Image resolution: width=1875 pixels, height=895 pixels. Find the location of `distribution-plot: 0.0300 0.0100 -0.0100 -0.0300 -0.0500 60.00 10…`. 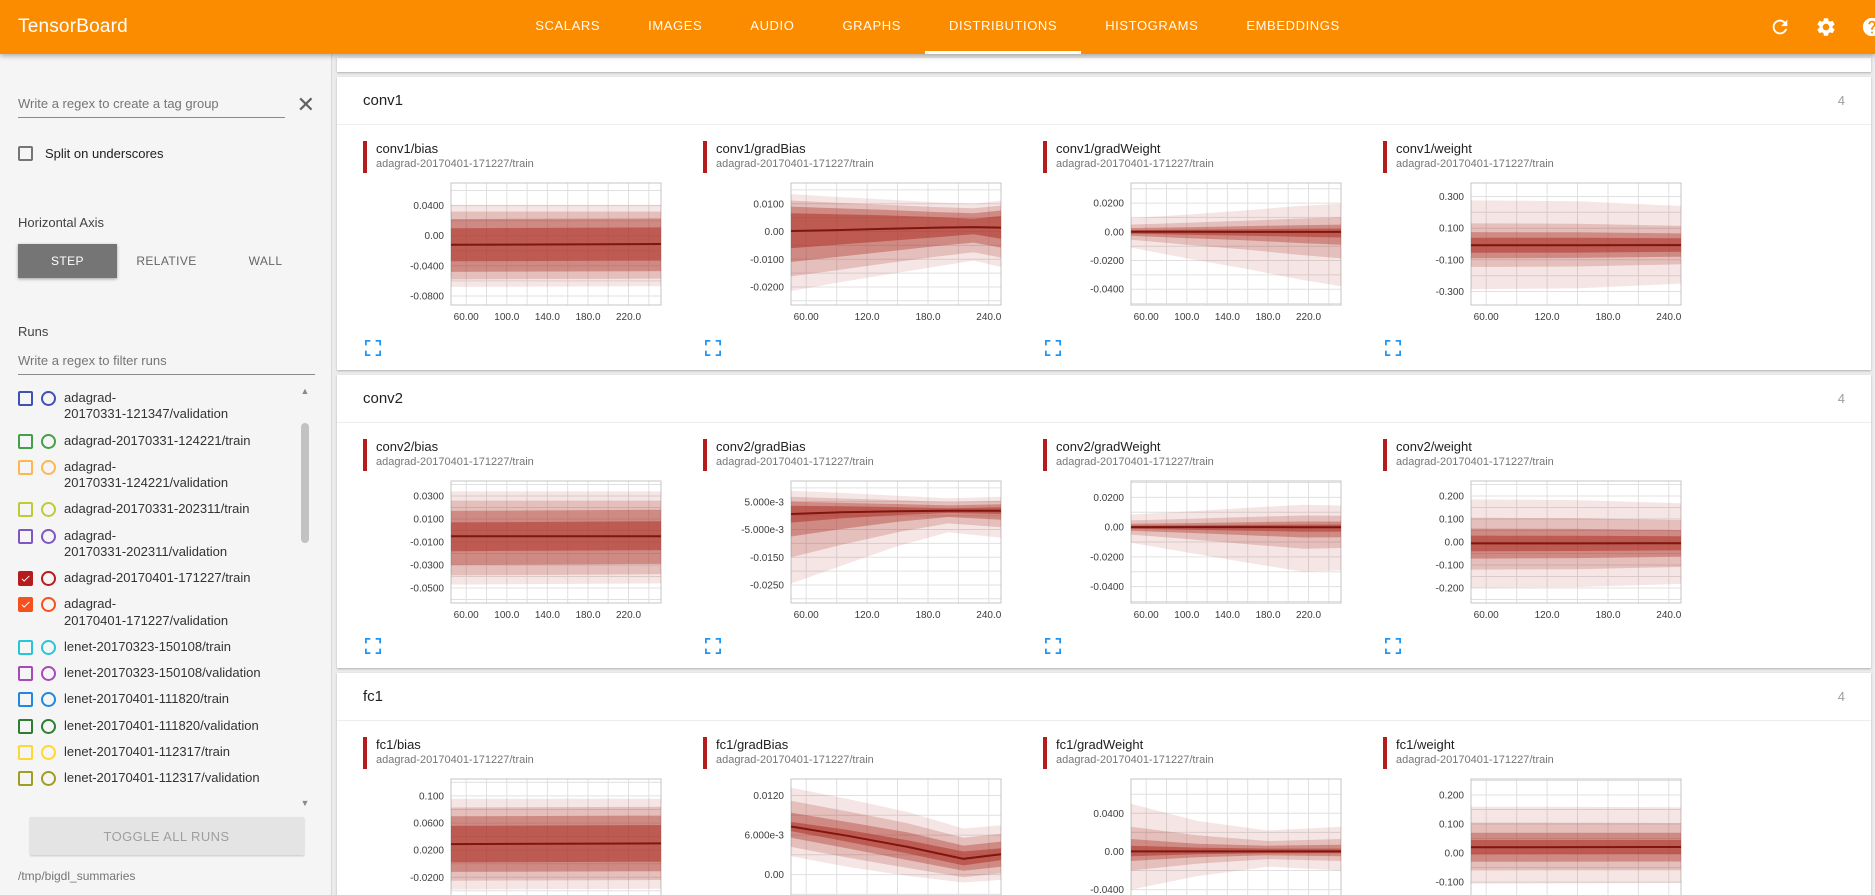

distribution-plot: 0.0300 0.0100 -0.0100 -0.0300 -0.0500 60.00 10… is located at coordinates (518, 551).